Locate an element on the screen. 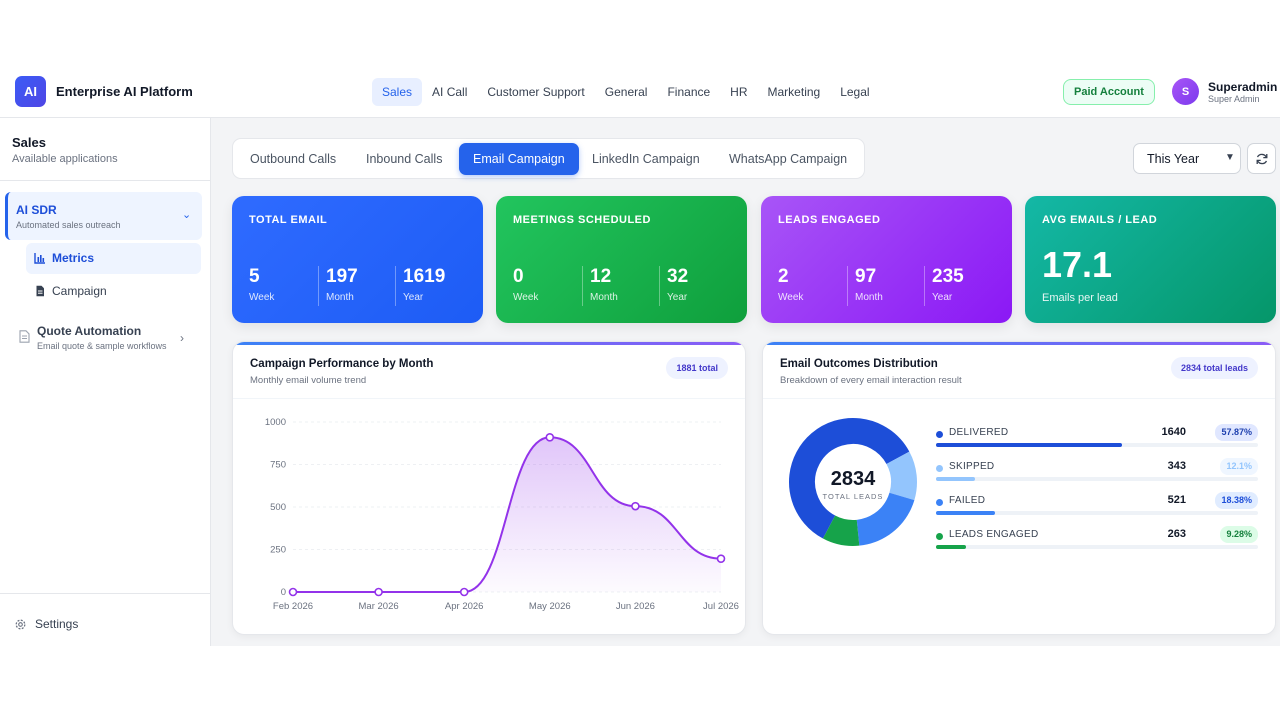 The height and width of the screenshot is (720, 1280). group-subtitle: Automated sales outreach is located at coordinates (68, 225).